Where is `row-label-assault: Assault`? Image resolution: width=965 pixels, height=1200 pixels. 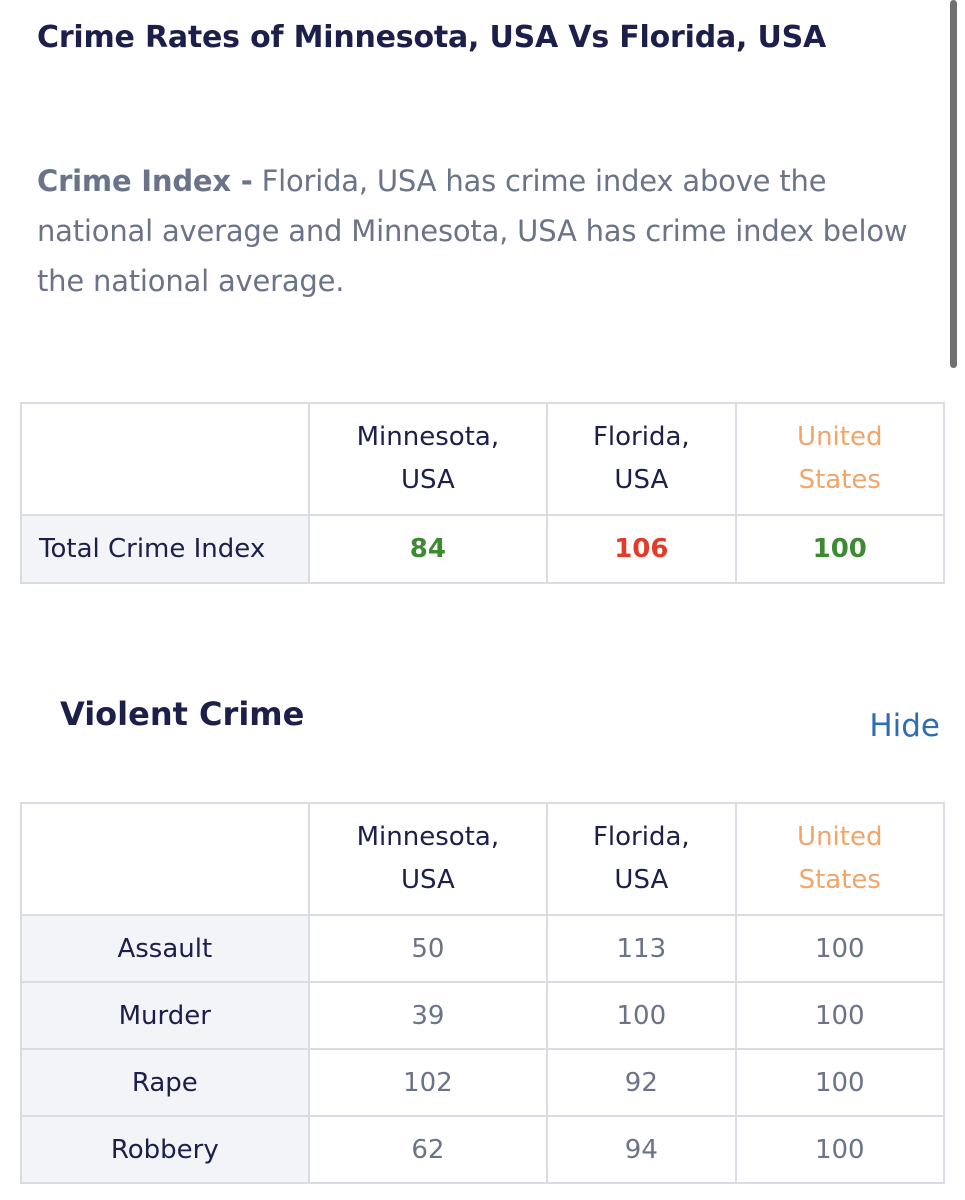 row-label-assault: Assault is located at coordinates (165, 948).